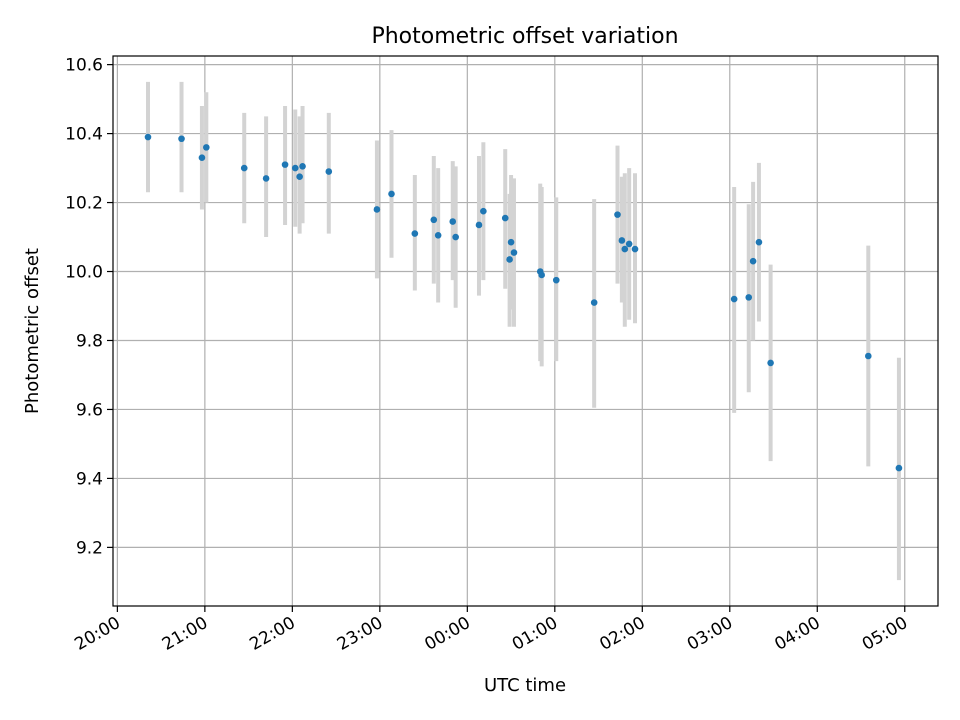 Image resolution: width=960 pixels, height=720 pixels. Describe the element at coordinates (84, 273) in the screenshot. I see `y-tick-label: 10.0` at that location.